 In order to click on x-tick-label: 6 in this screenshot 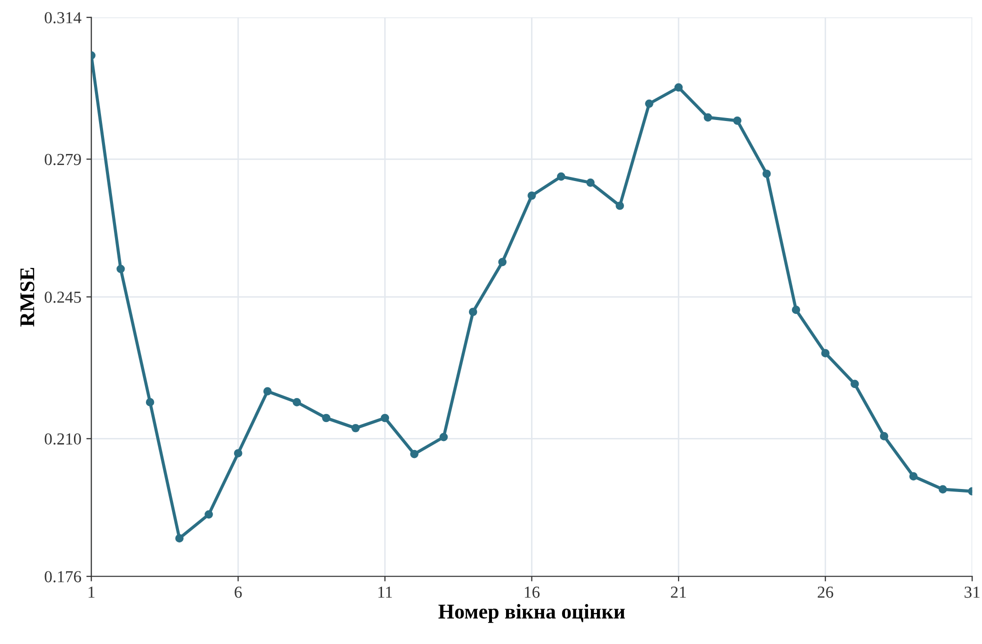, I will do `click(238, 592)`.